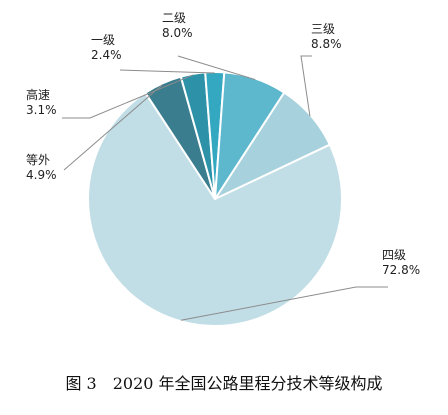  Describe the element at coordinates (38, 94) in the screenshot. I see `slice-name-label-expressway: 高速` at that location.